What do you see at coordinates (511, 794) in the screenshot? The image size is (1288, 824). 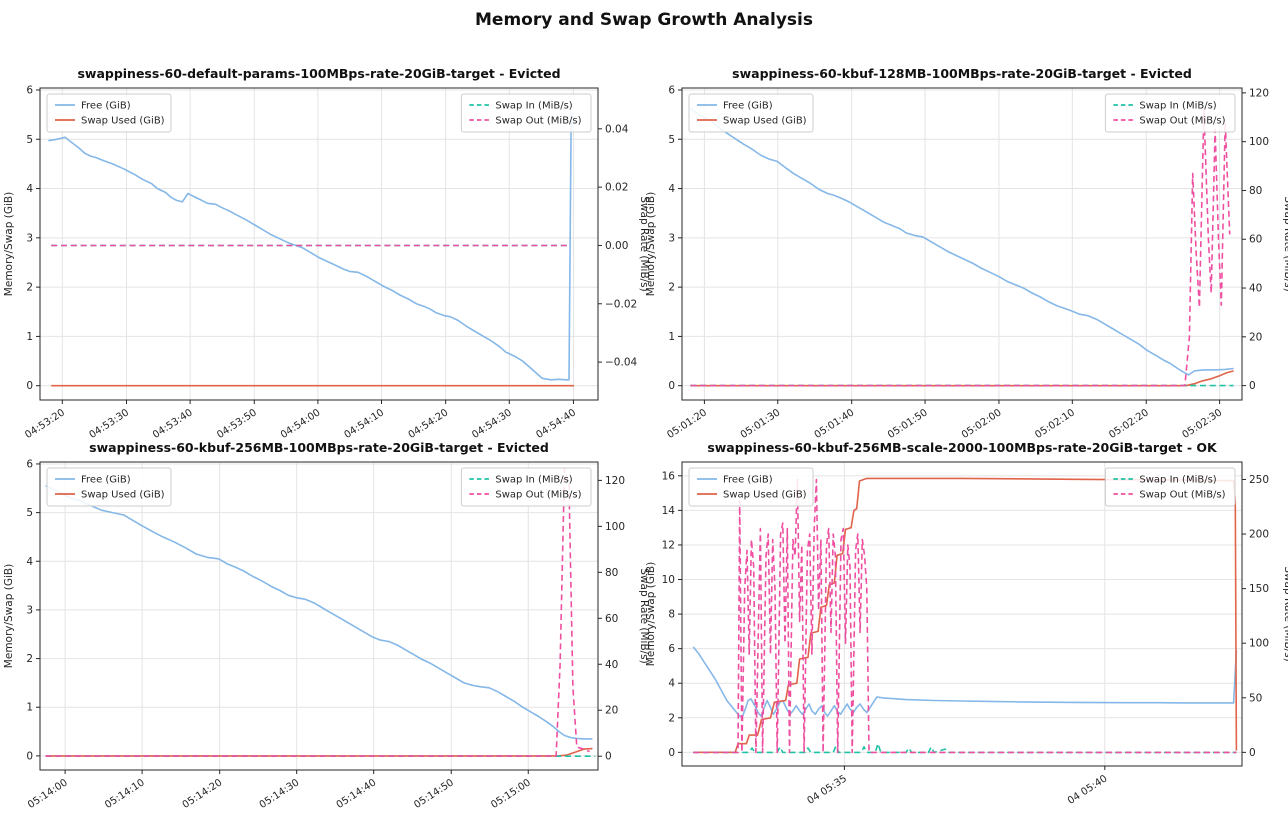 I see `x-tick: 05:15:00` at bounding box center [511, 794].